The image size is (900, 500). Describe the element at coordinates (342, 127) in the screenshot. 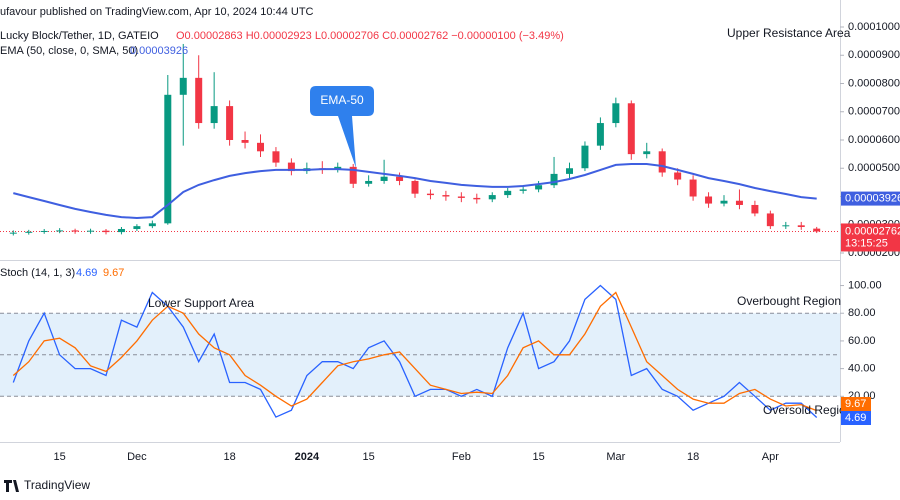

I see `callout-bubble` at that location.